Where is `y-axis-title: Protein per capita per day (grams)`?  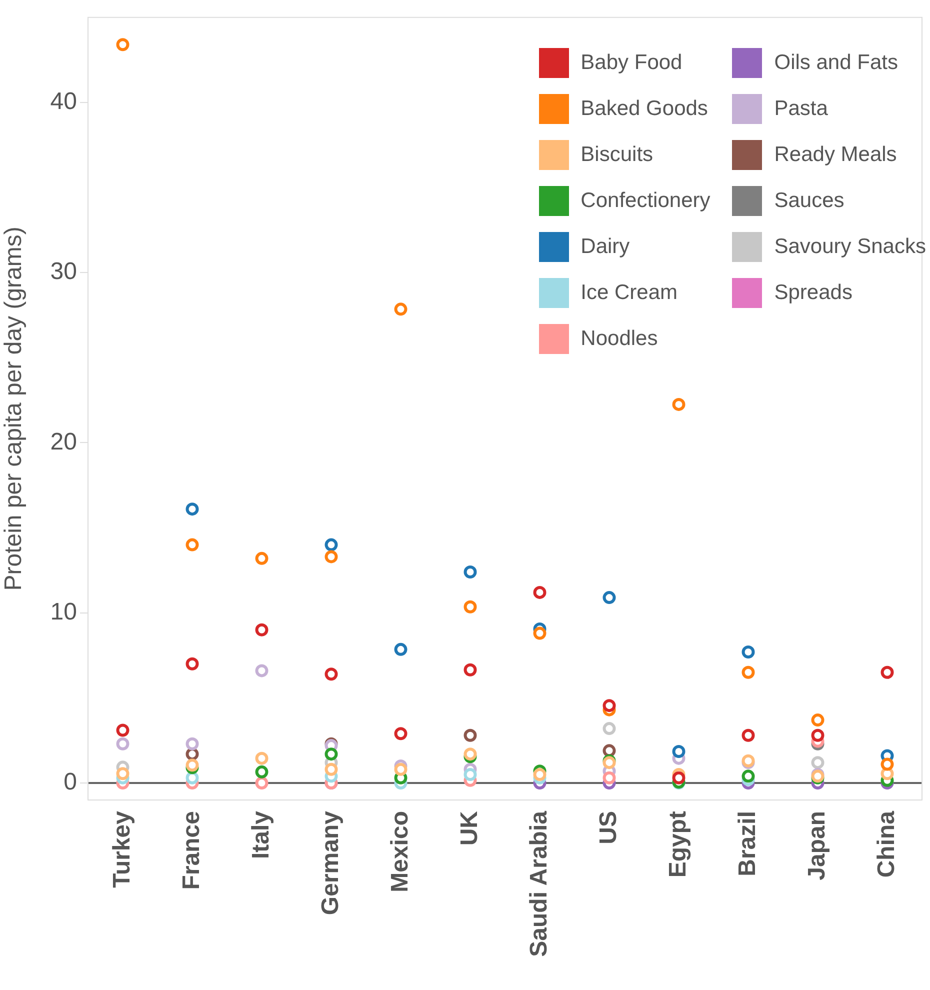
y-axis-title: Protein per capita per day (grams) is located at coordinates (14, 408).